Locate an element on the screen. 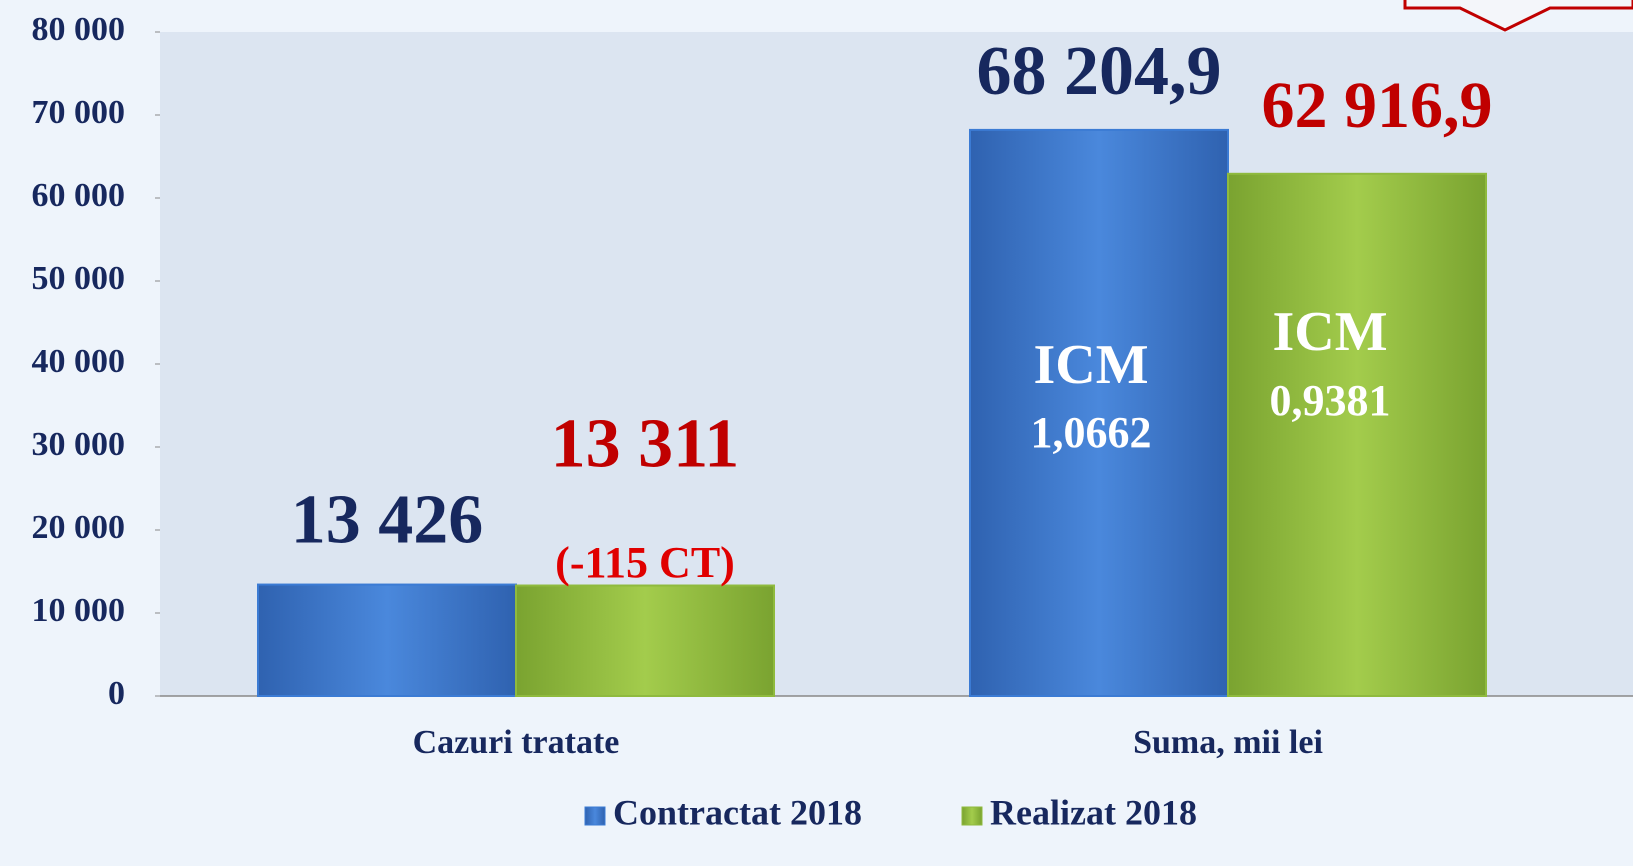  value-label: 13 426 is located at coordinates (387, 520).